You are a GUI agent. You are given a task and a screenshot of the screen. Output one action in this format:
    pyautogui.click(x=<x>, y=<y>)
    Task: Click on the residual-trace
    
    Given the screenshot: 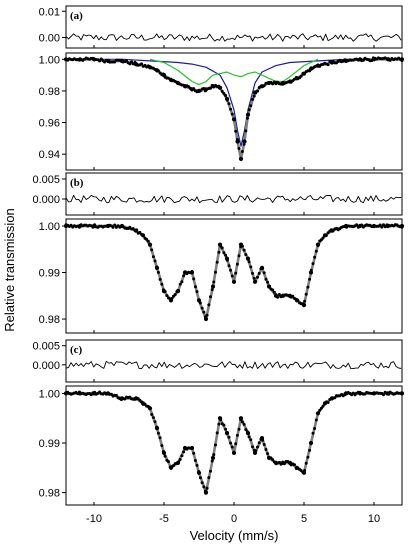 What is the action you would take?
    pyautogui.click(x=233, y=37)
    